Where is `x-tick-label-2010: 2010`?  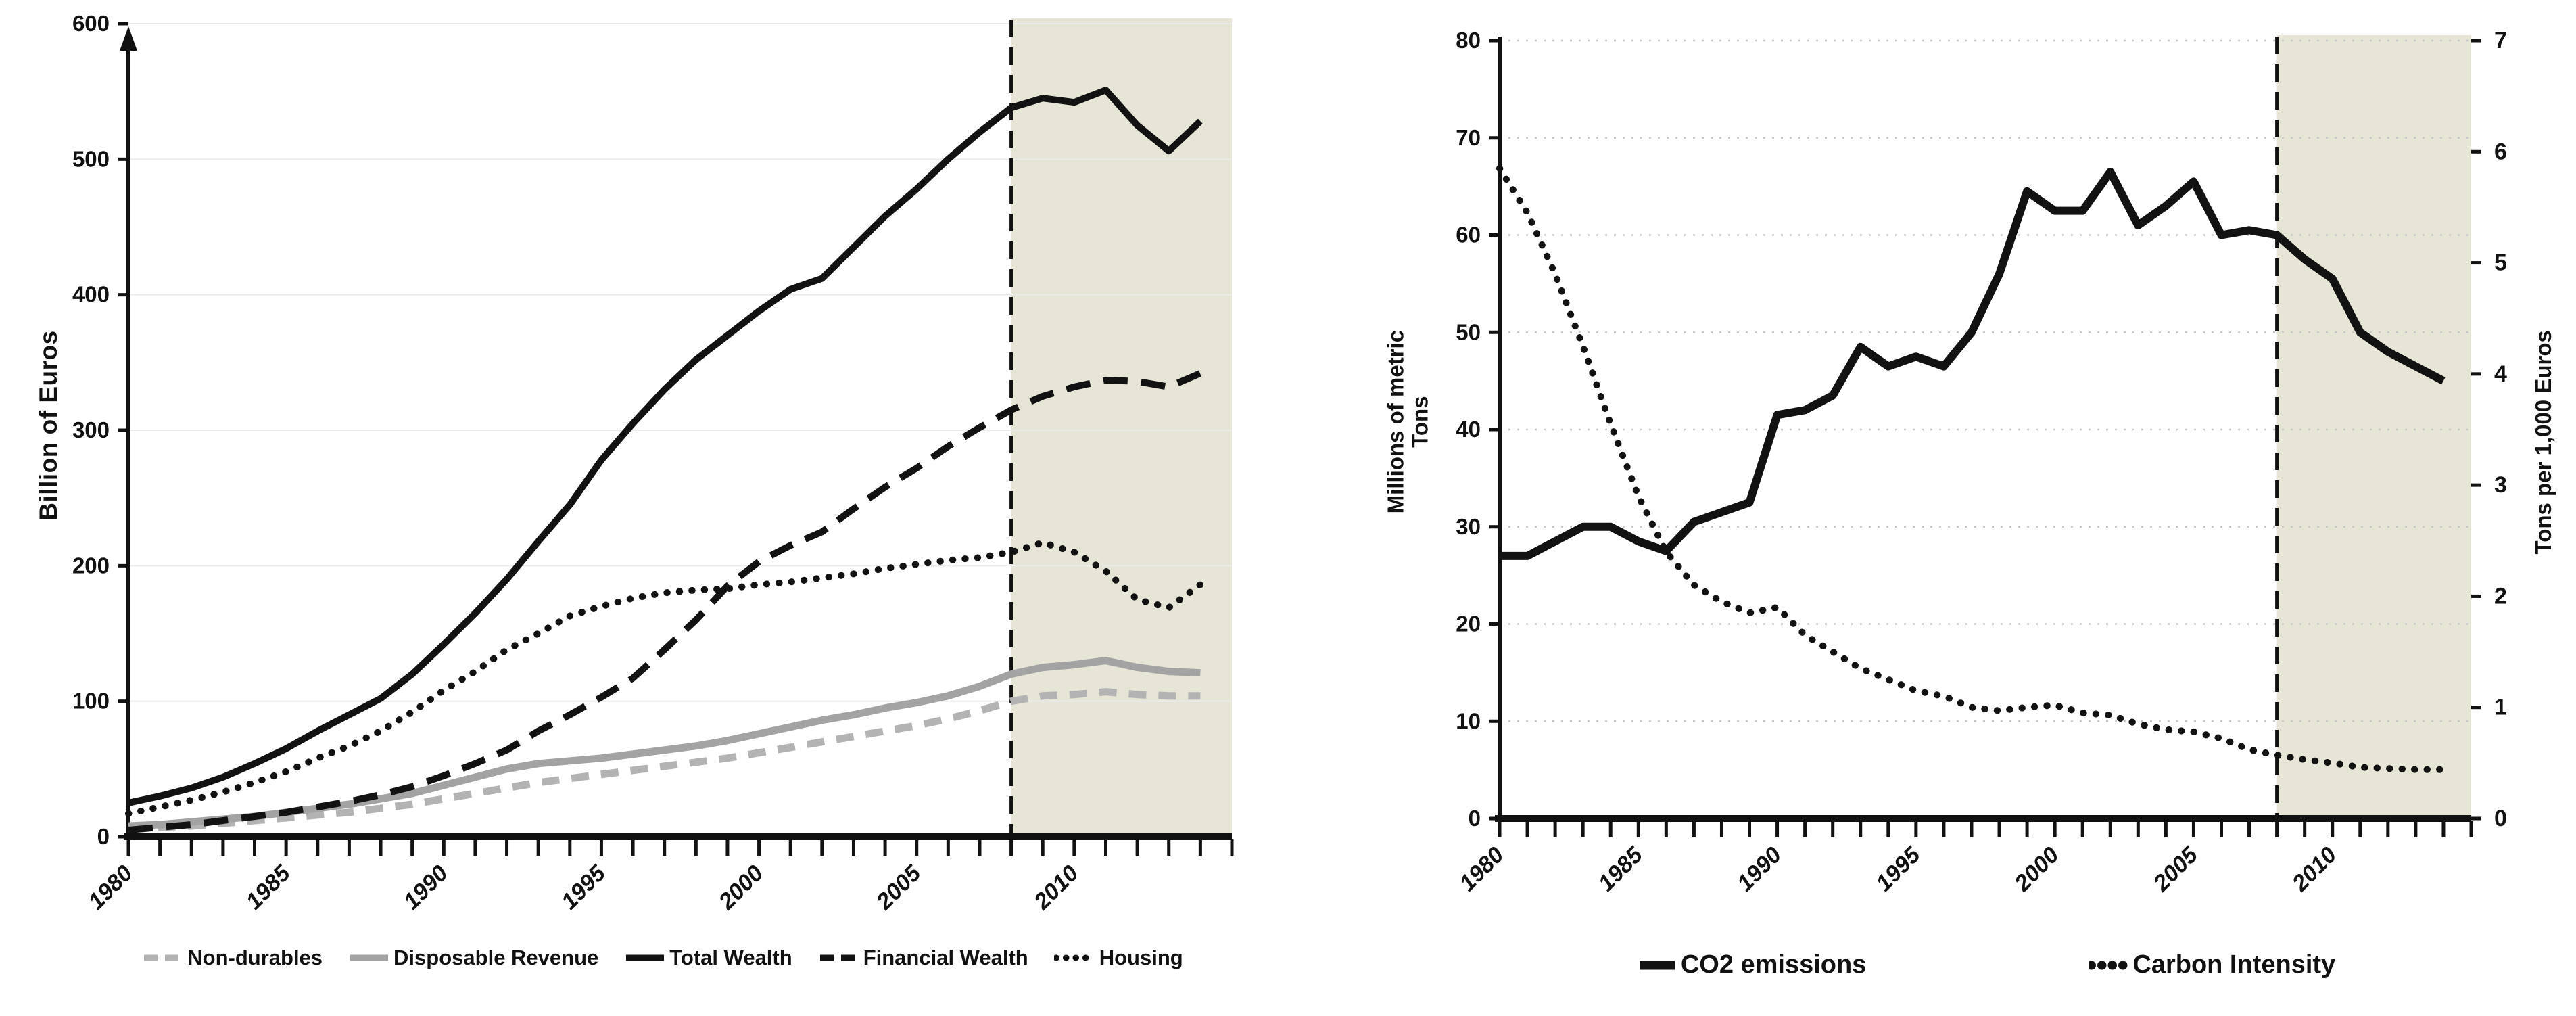
x-tick-label-2010: 2010 is located at coordinates (2314, 869).